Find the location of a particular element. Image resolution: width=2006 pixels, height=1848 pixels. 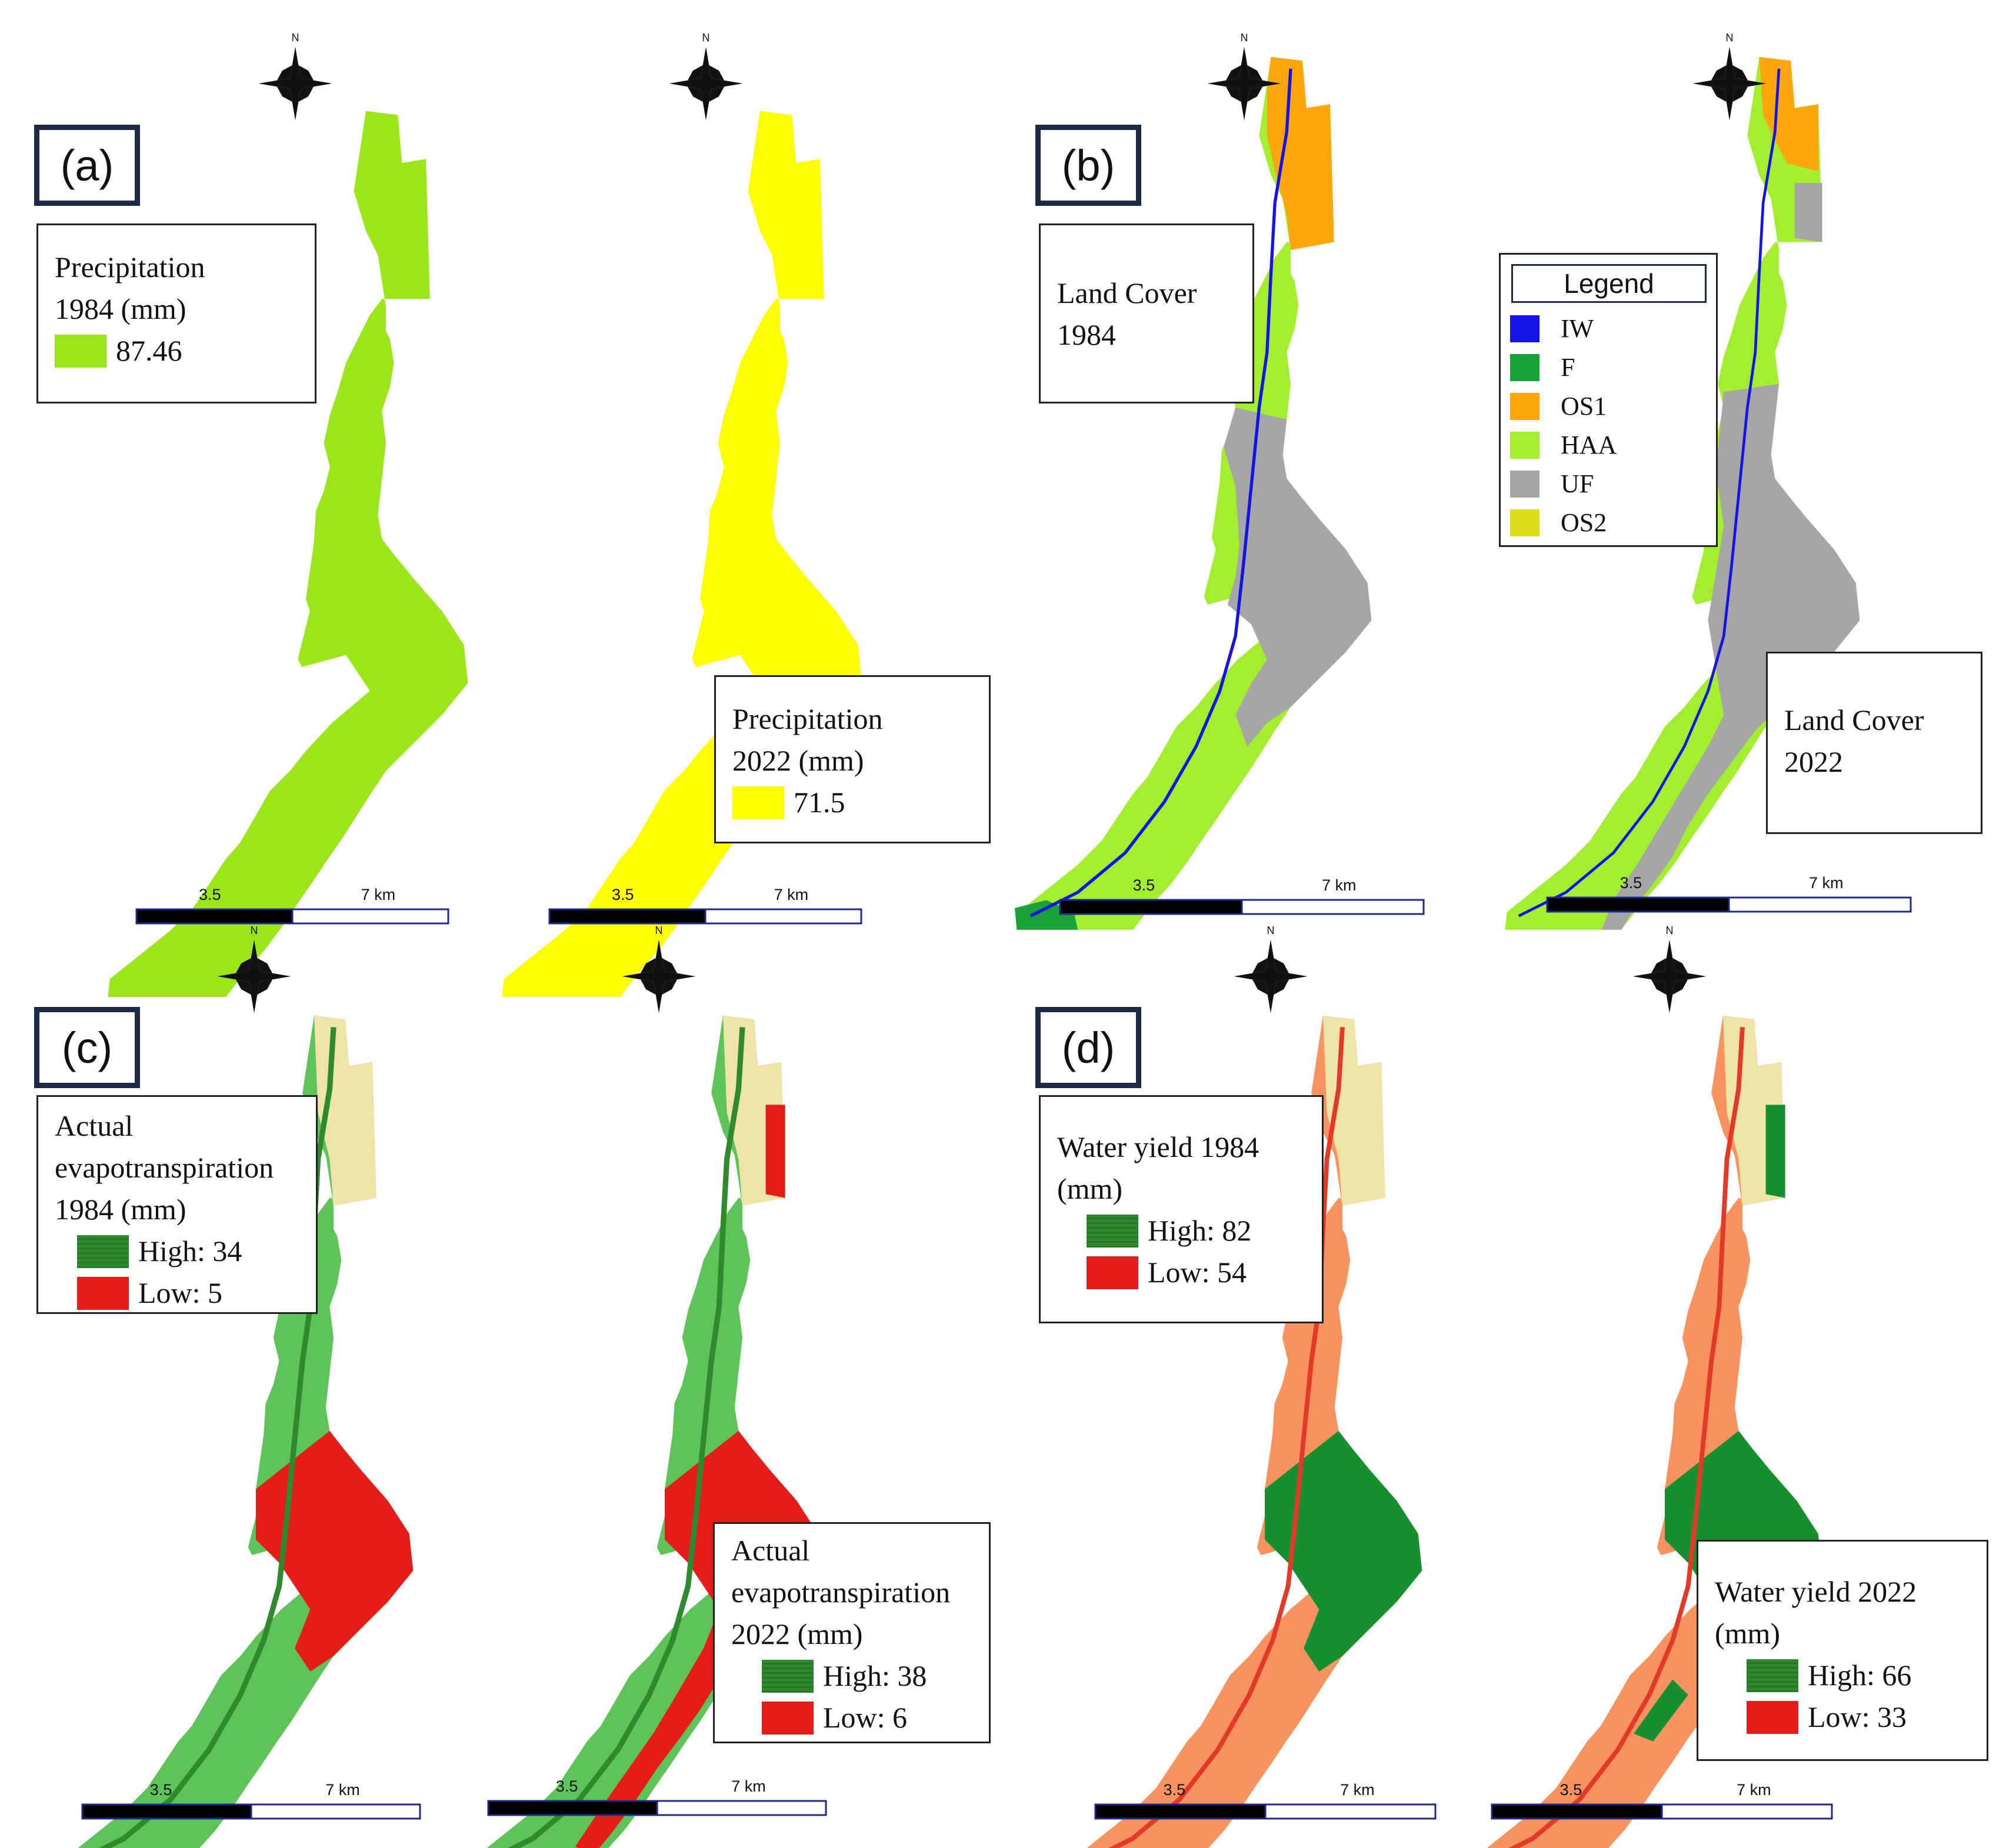

panel-a-map-2022 is located at coordinates (682, 554).